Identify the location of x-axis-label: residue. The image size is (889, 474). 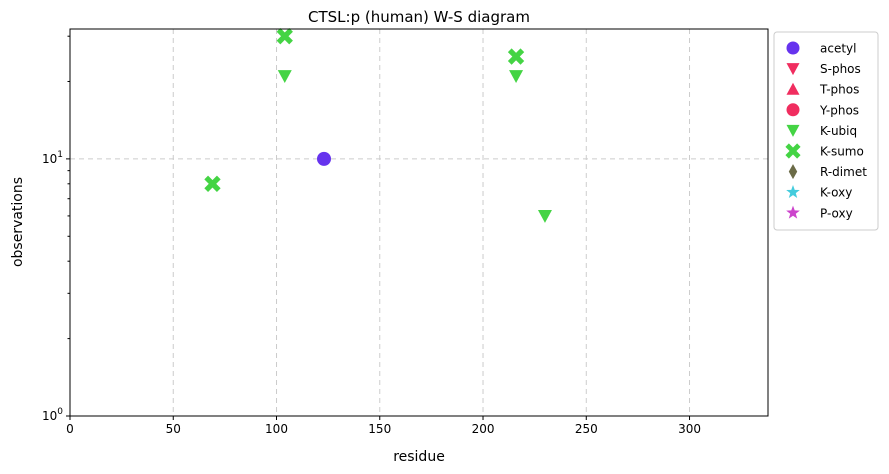
(419, 457).